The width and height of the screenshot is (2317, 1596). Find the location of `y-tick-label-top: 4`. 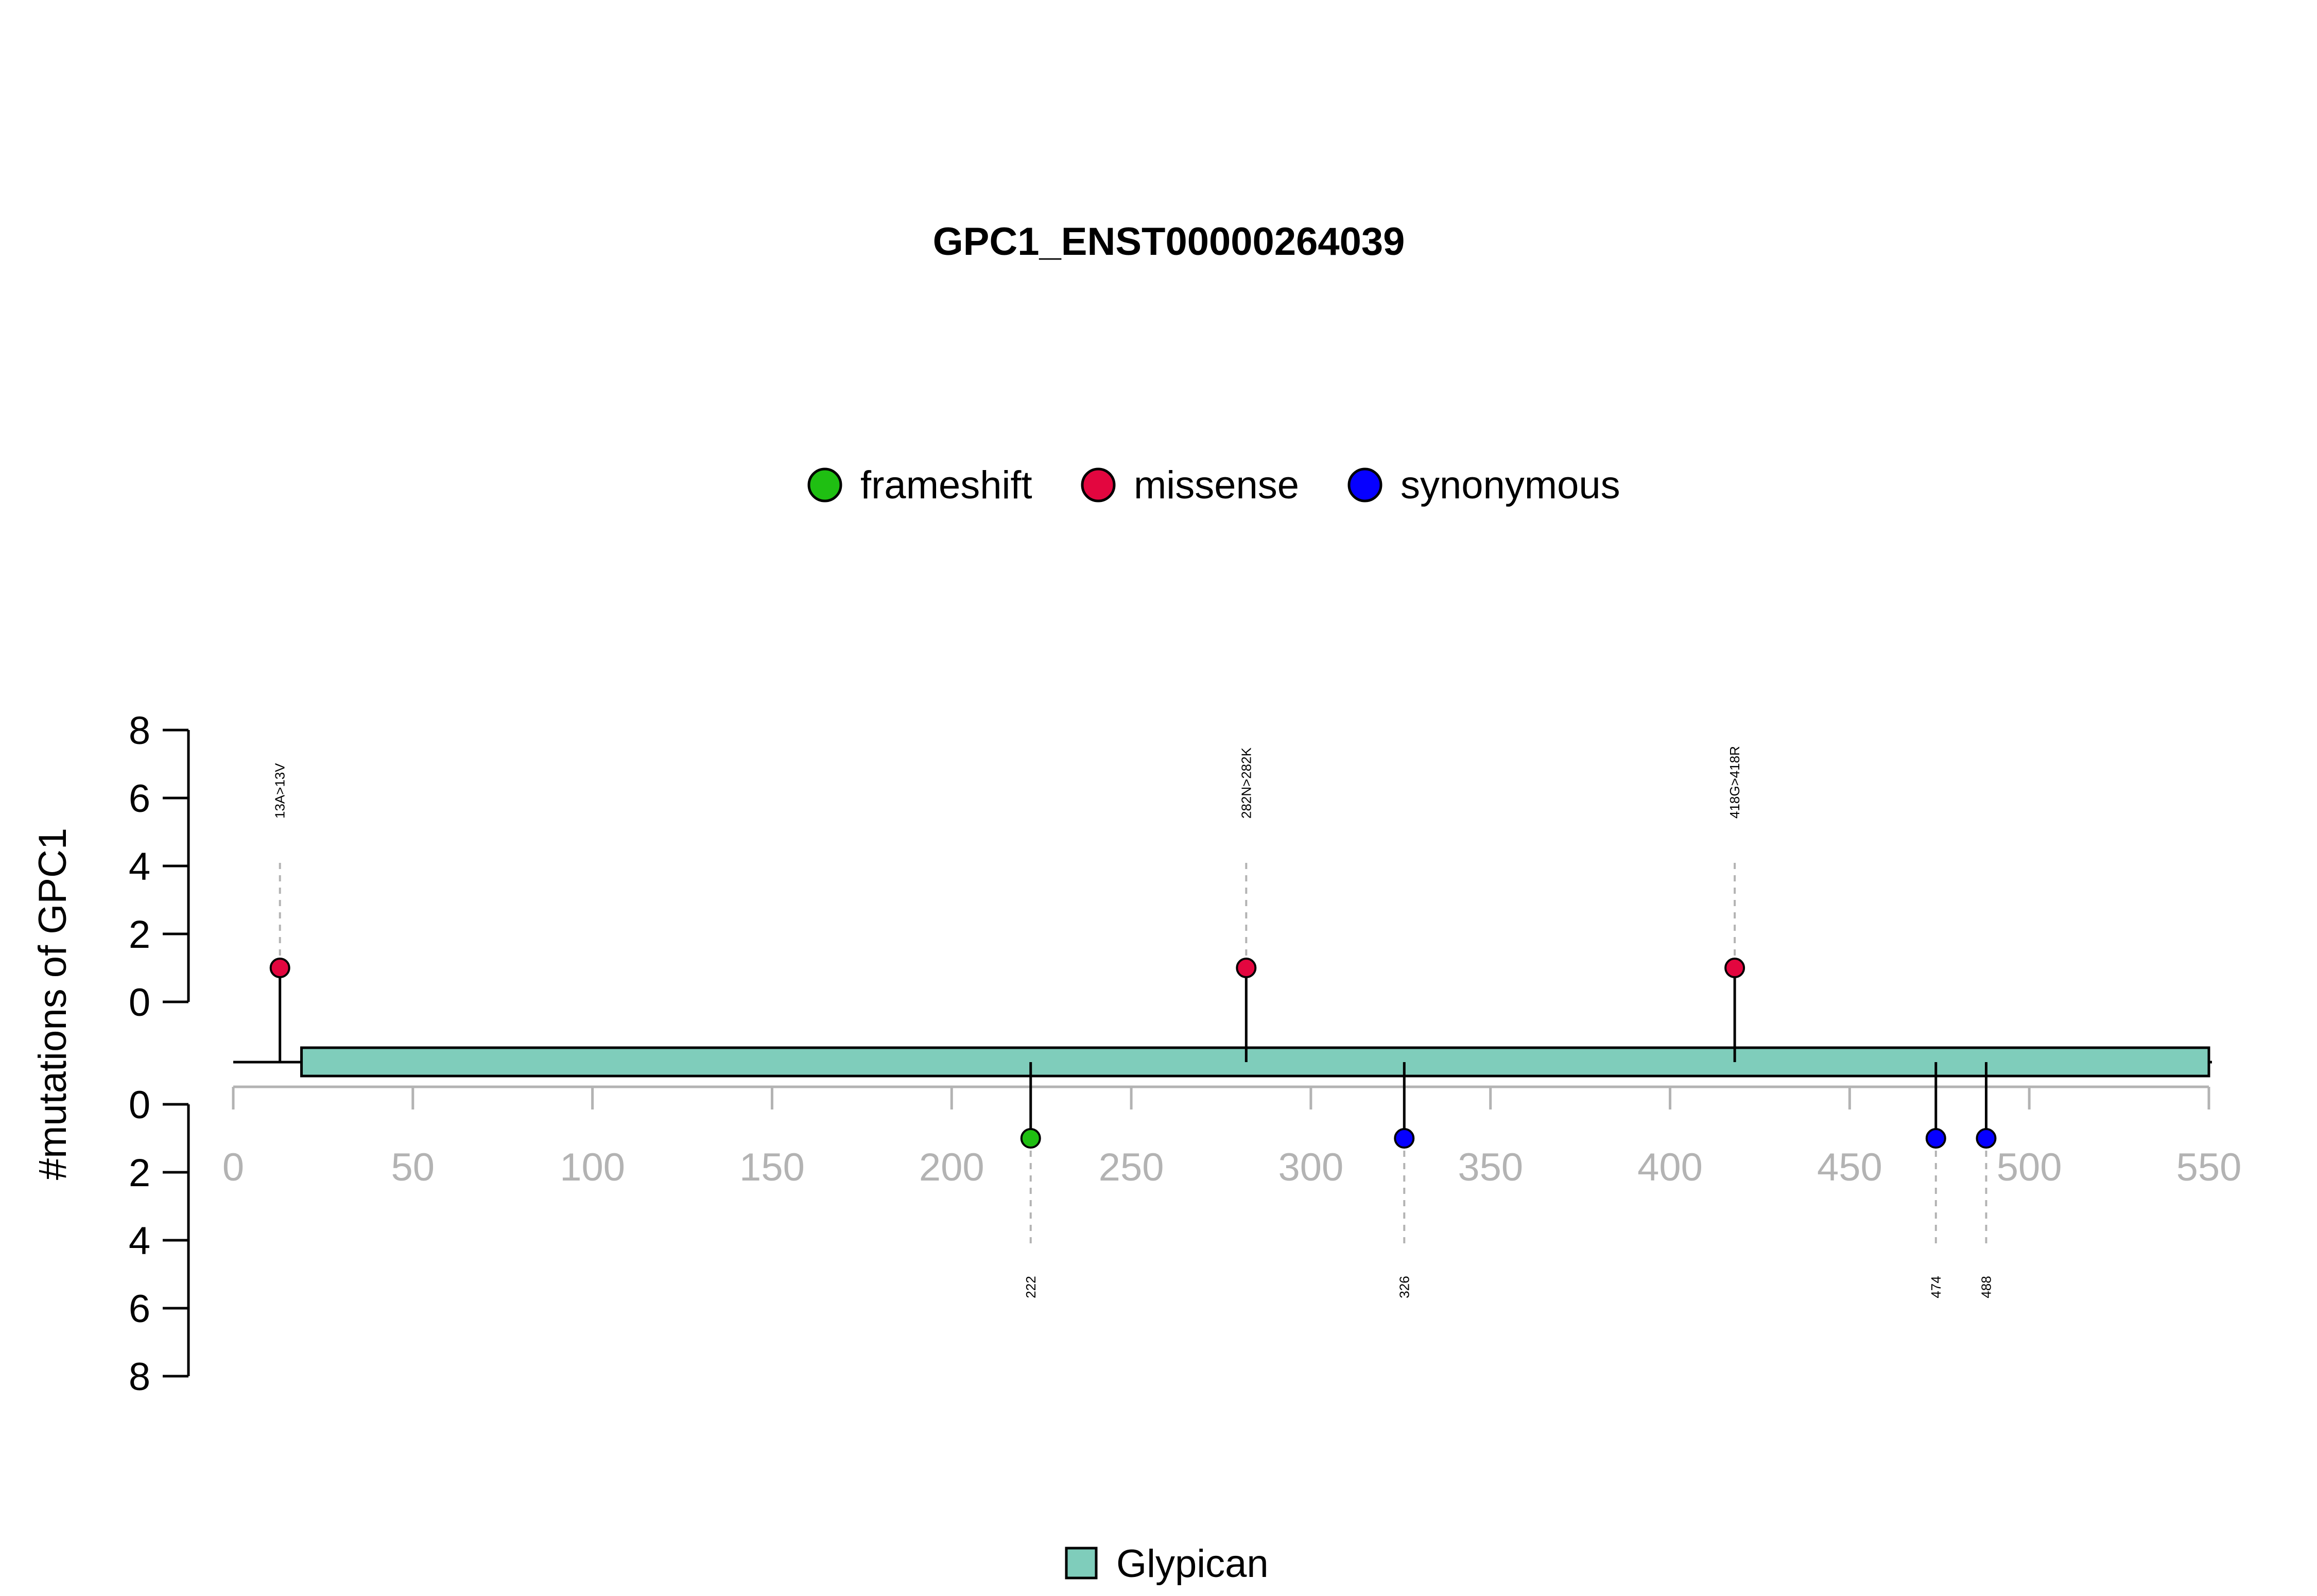

y-tick-label-top: 4 is located at coordinates (139, 867).